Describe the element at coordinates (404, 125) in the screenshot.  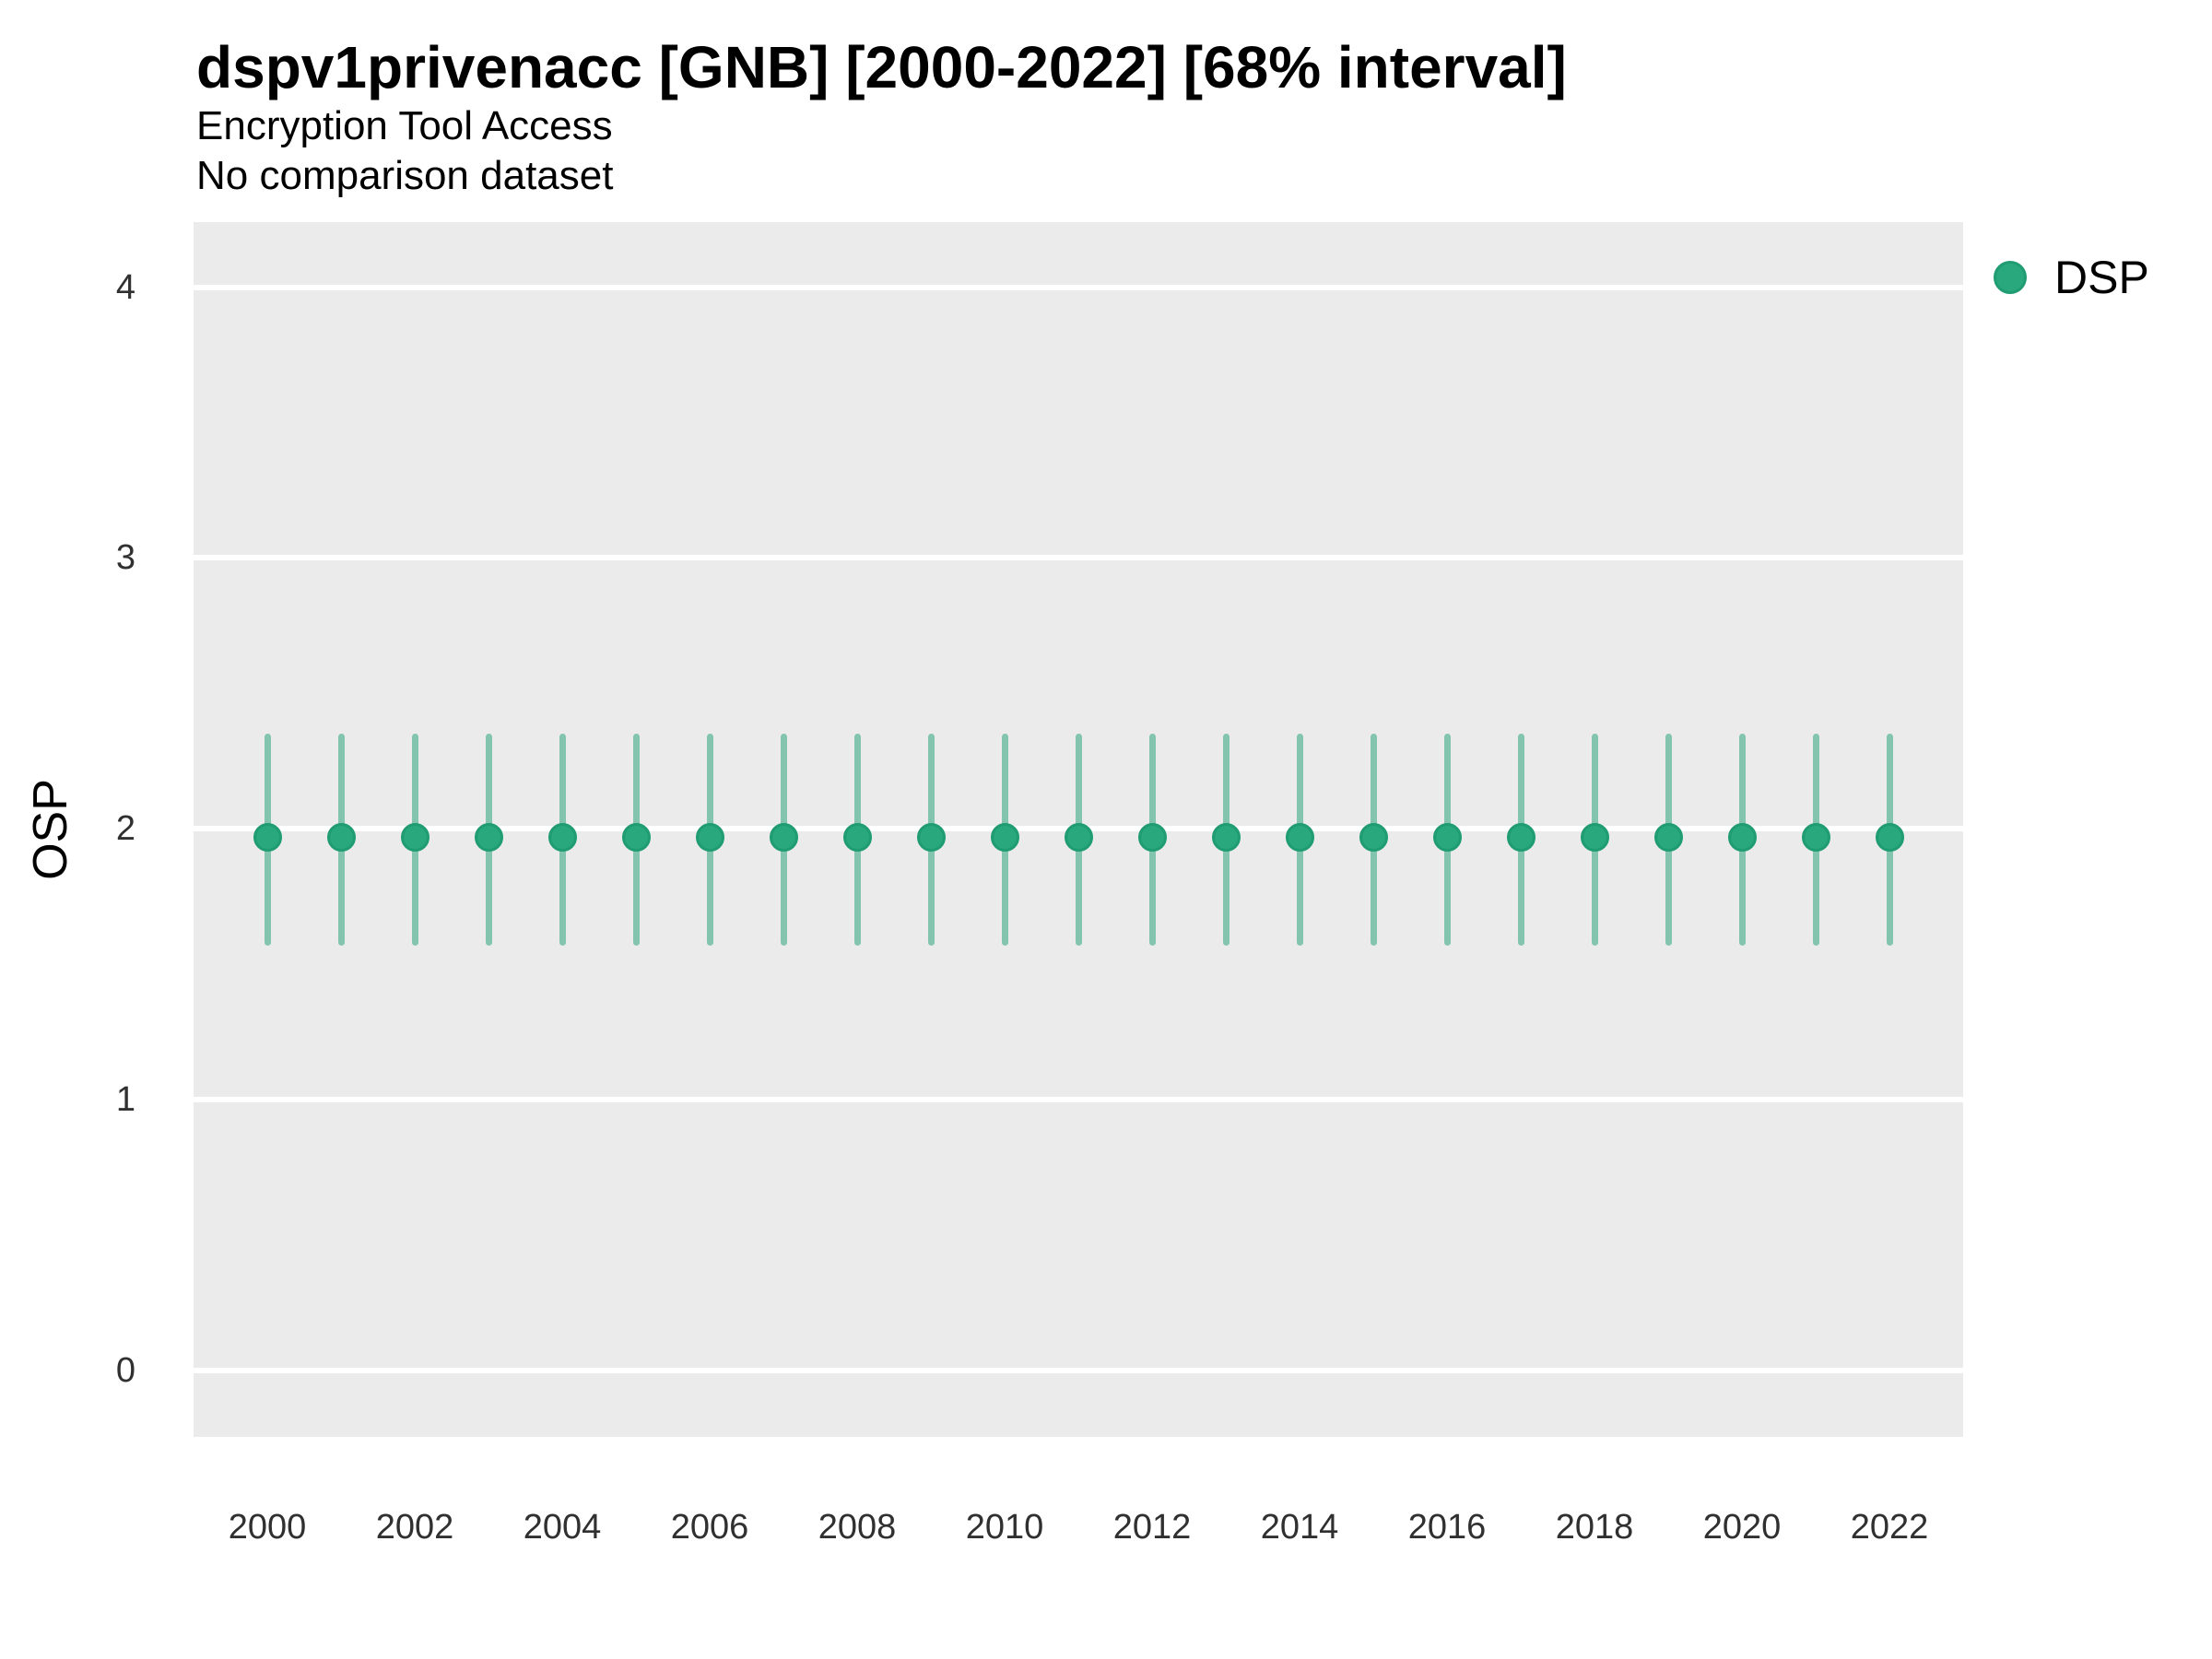
I see `chart-subtitle: Encryption Tool Access` at that location.